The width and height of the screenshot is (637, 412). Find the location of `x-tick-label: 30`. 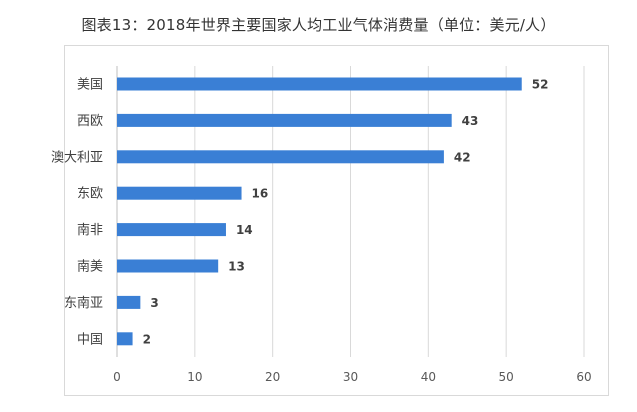

x-tick-label: 30 is located at coordinates (350, 377).